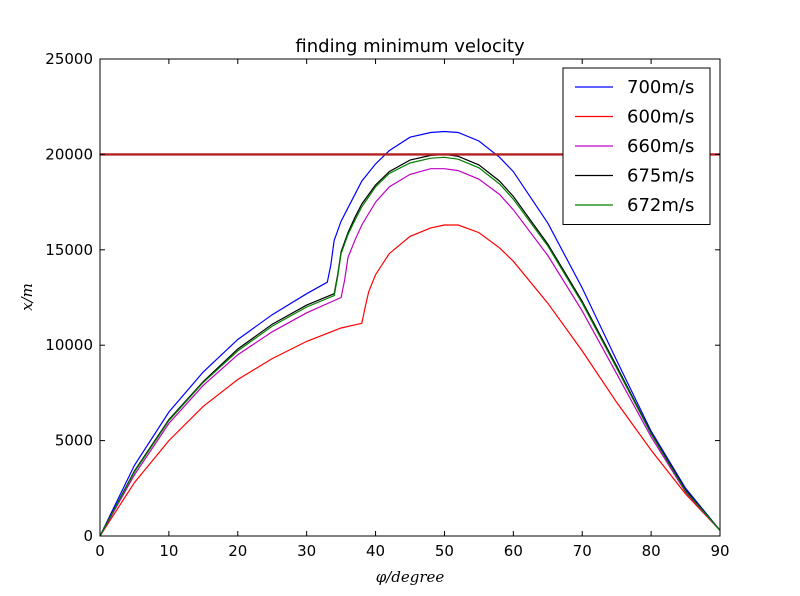 The image size is (800, 596). Describe the element at coordinates (375, 551) in the screenshot. I see `x-tick-label: 40` at that location.